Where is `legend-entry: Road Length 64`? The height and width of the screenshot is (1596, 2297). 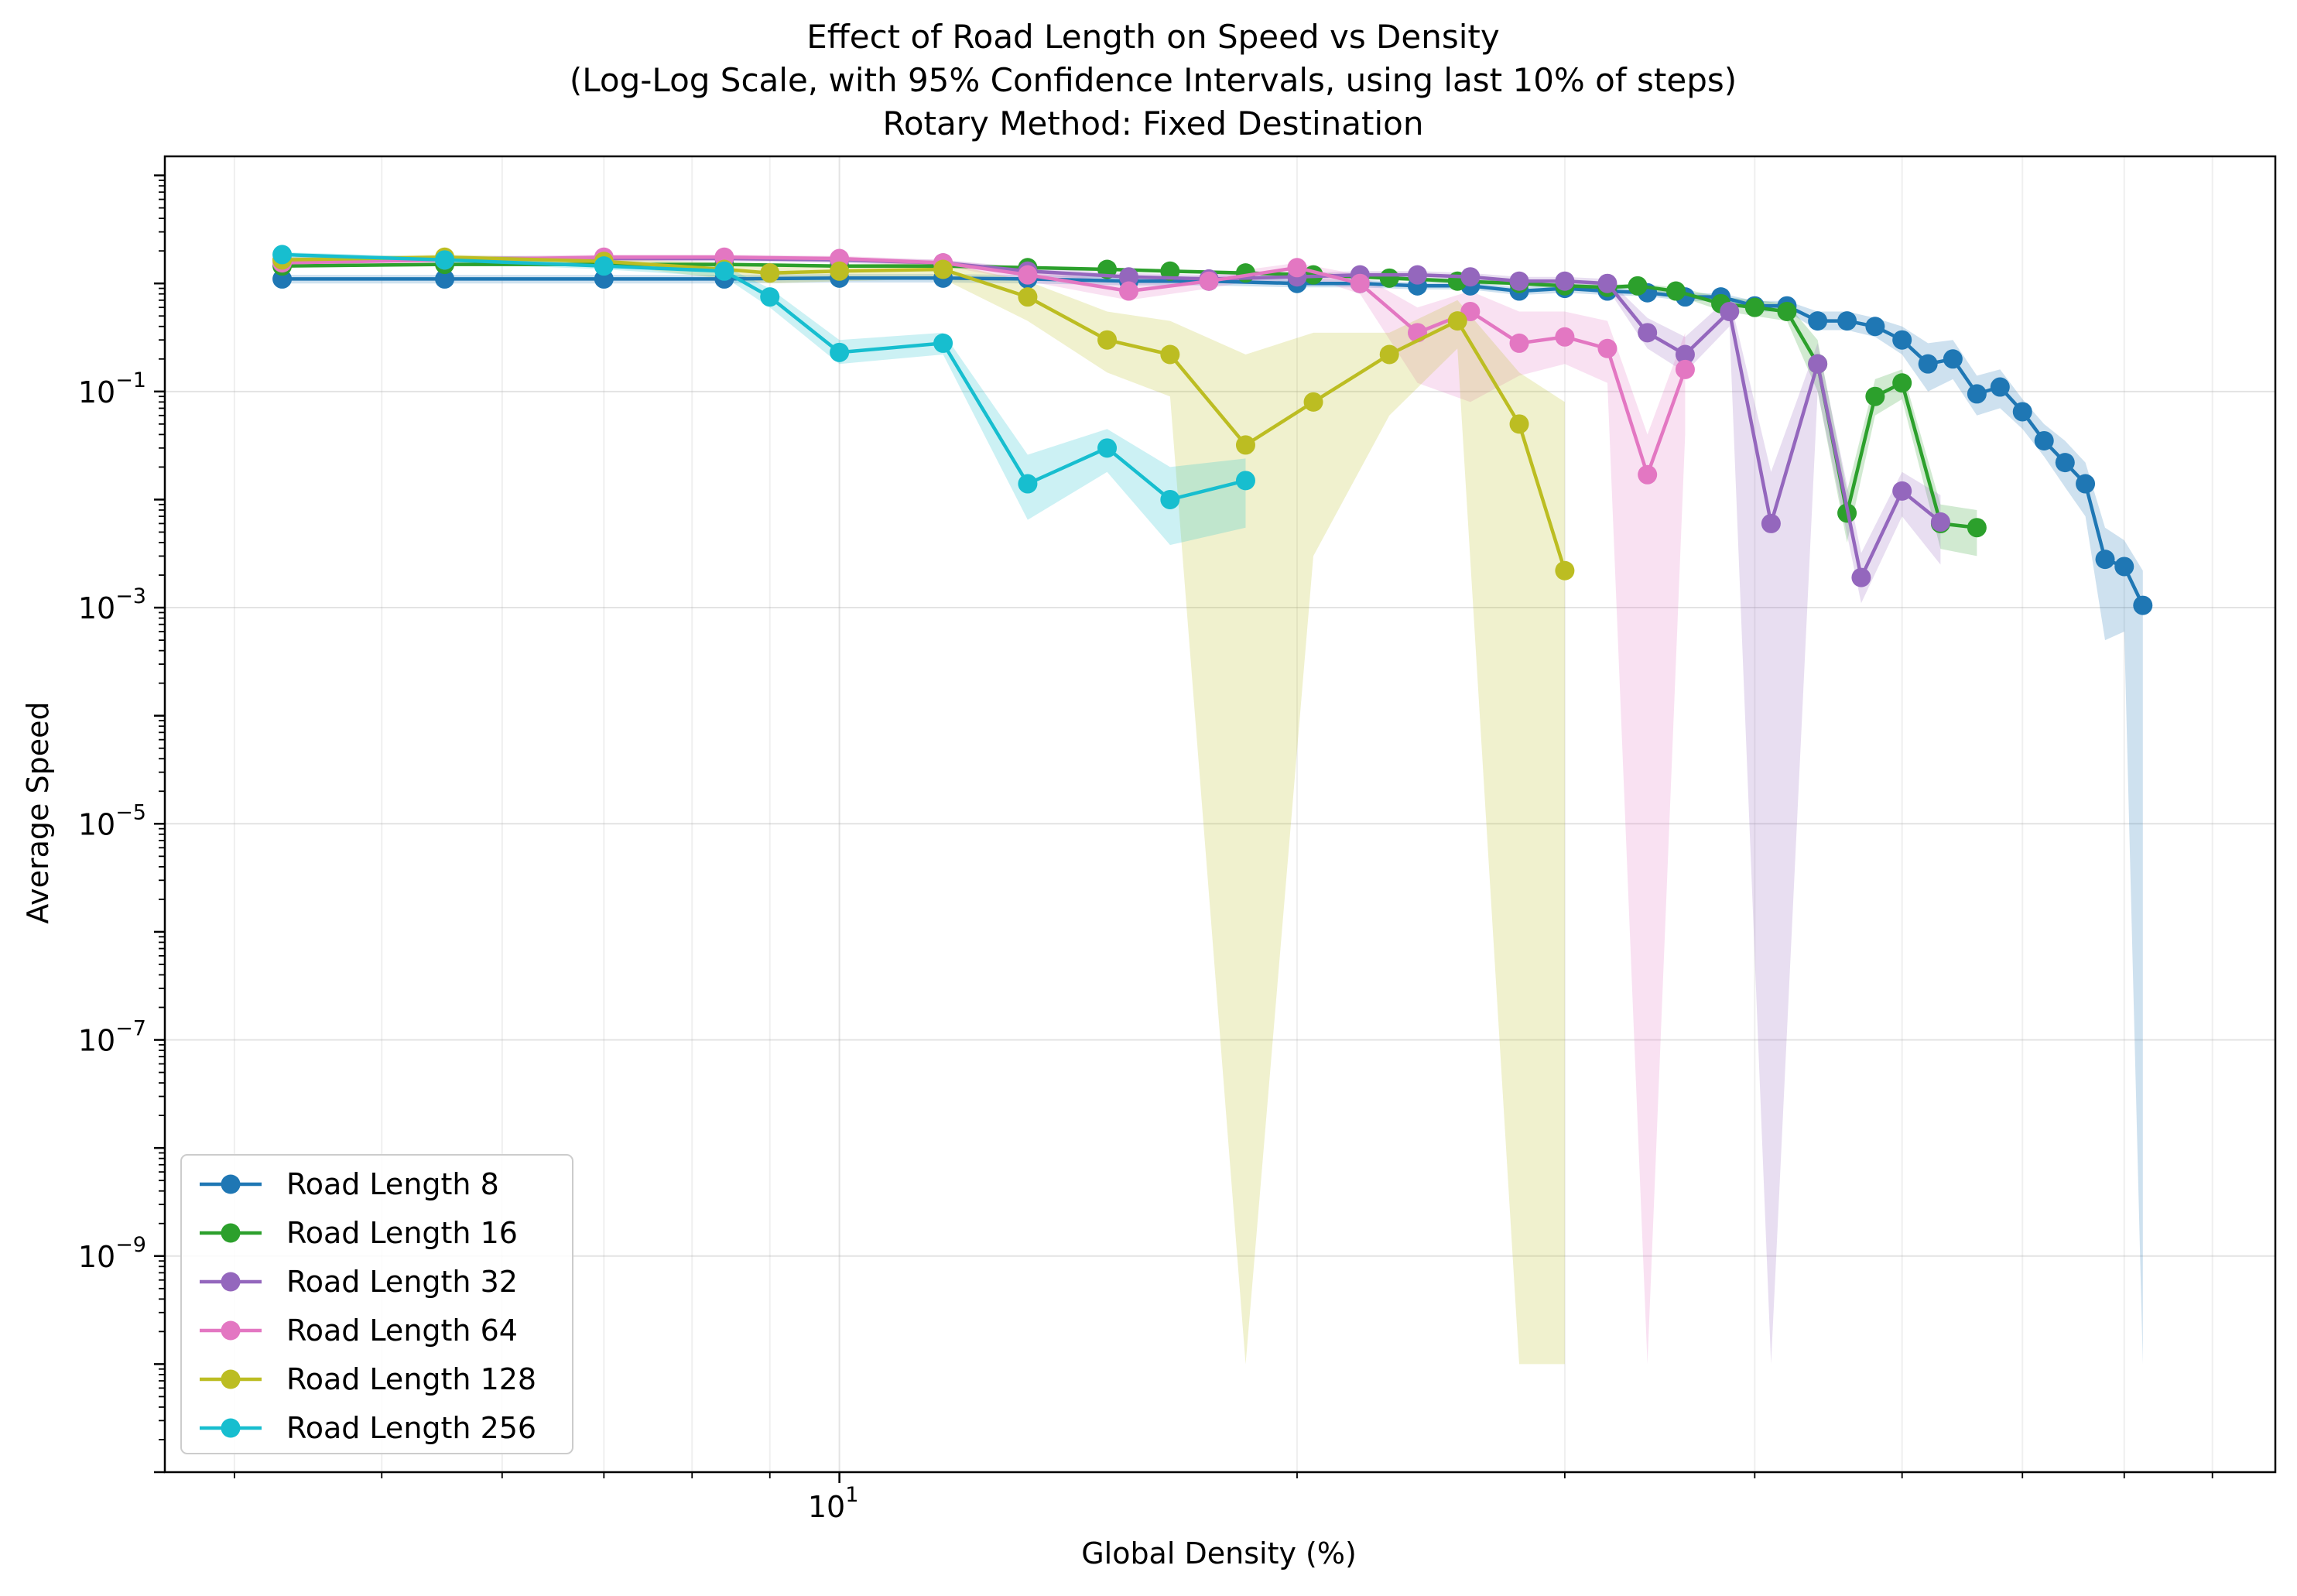
legend-entry: Road Length 64 is located at coordinates (359, 1330).